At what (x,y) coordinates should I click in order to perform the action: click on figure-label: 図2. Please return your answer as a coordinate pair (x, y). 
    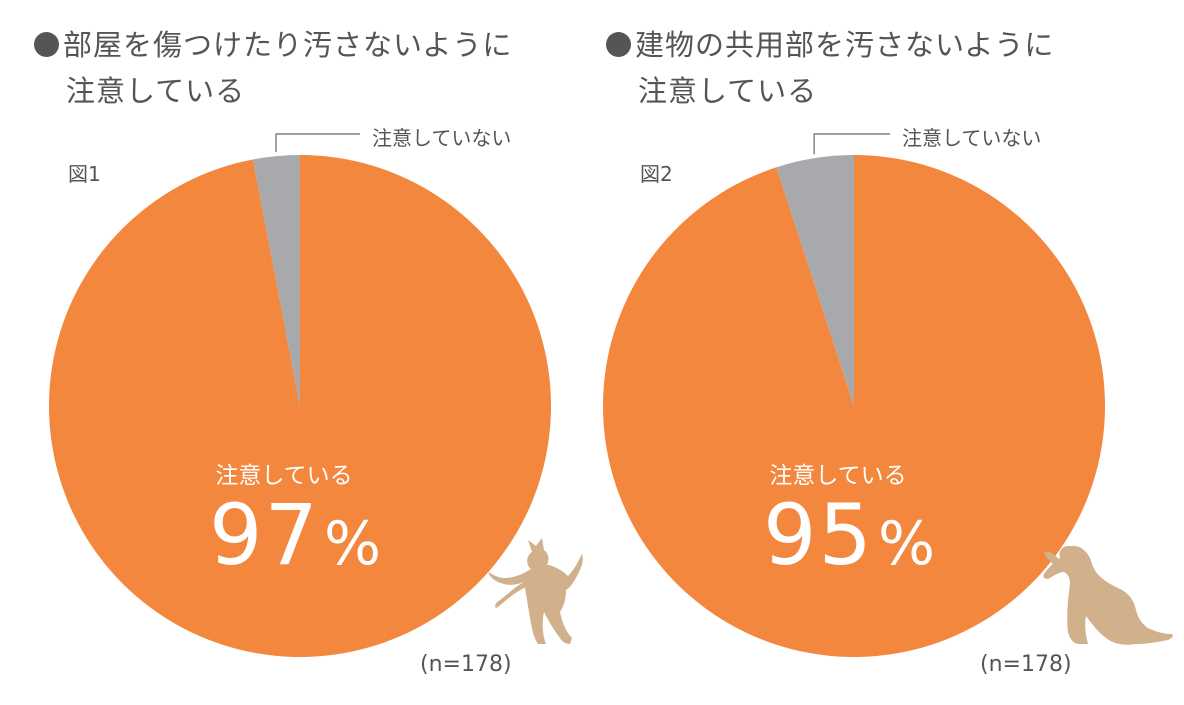
    Looking at the image, I should click on (656, 174).